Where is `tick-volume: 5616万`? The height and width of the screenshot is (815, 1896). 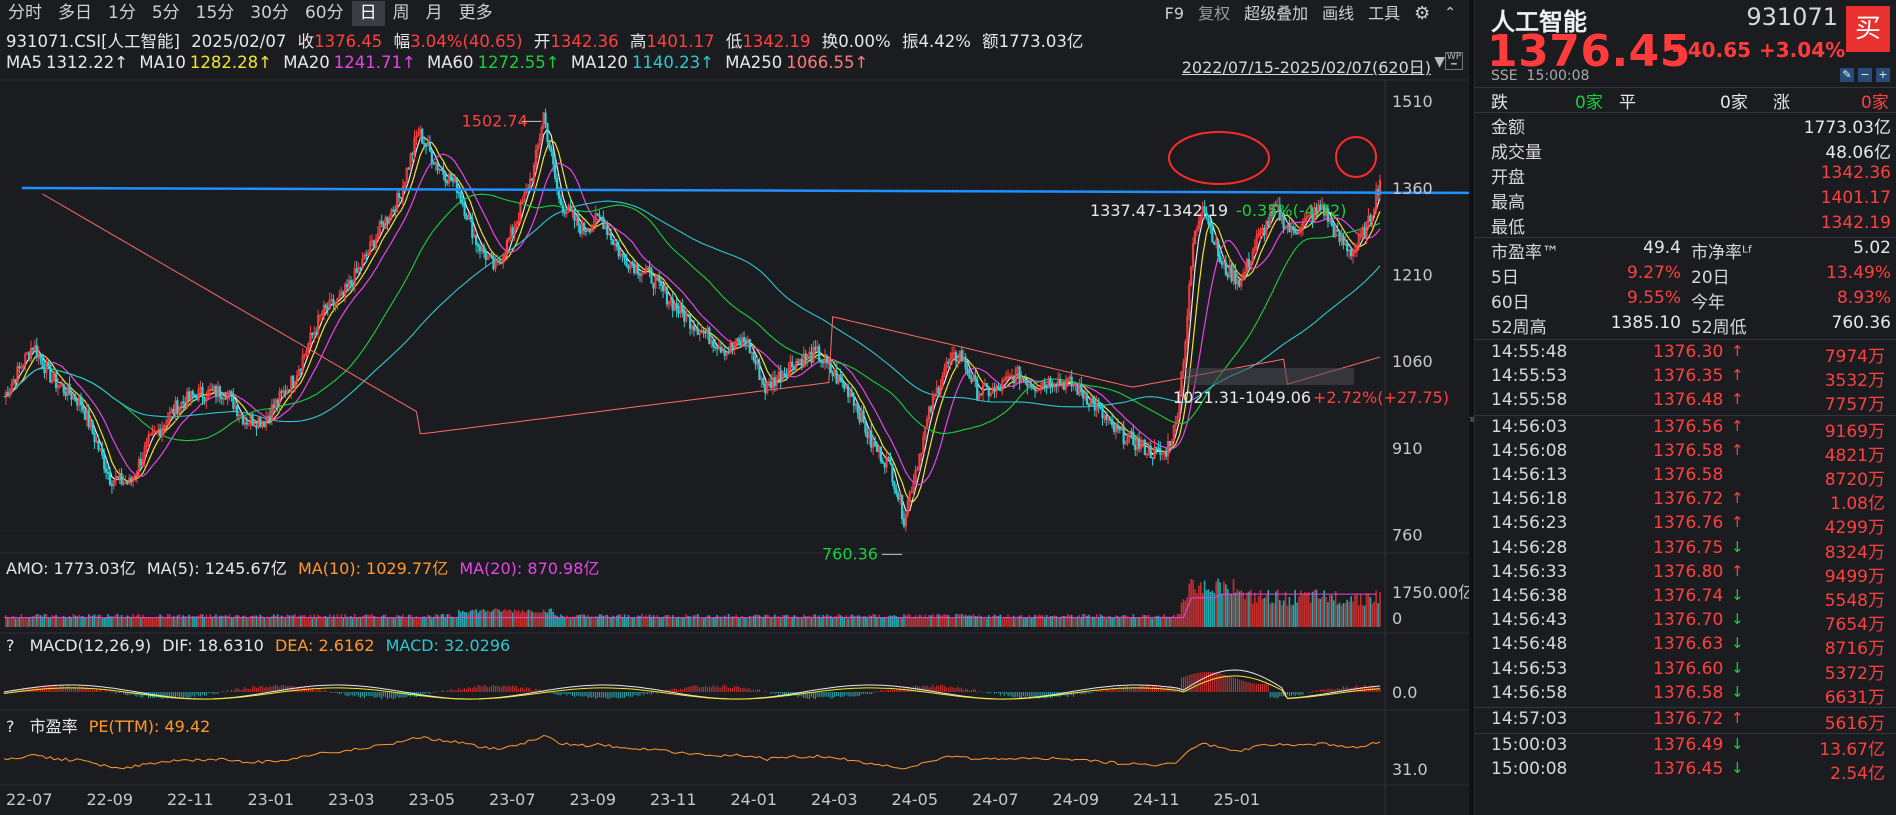 tick-volume: 5616万 is located at coordinates (1854, 724).